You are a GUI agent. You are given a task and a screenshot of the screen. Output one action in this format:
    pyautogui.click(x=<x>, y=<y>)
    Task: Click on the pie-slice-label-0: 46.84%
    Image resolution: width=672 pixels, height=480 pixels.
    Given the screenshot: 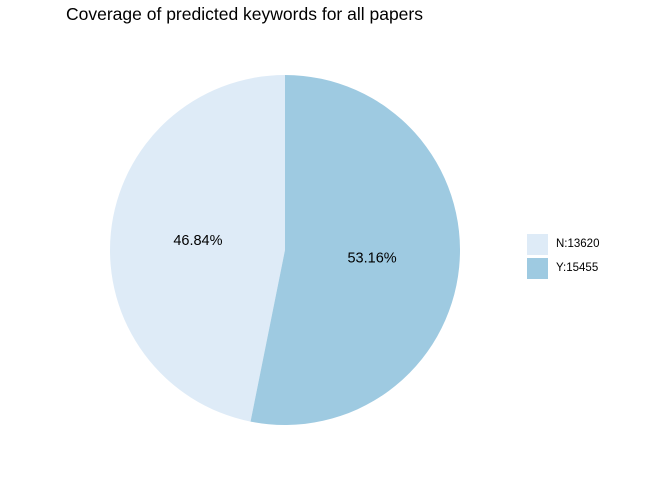 What is the action you would take?
    pyautogui.click(x=197, y=241)
    